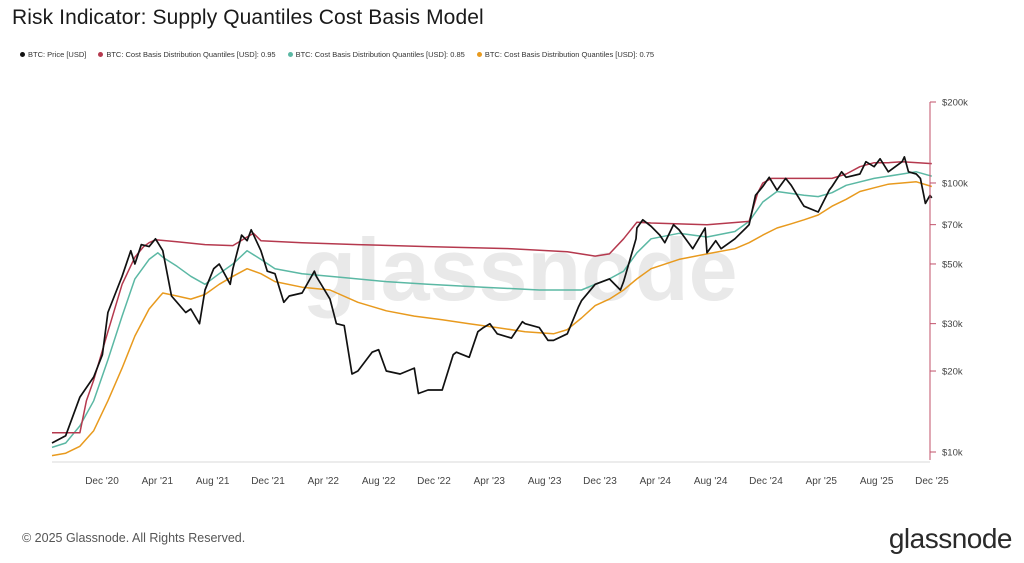 The height and width of the screenshot is (563, 1024). What do you see at coordinates (600, 481) in the screenshot?
I see `x-tick-label: Dec '23` at bounding box center [600, 481].